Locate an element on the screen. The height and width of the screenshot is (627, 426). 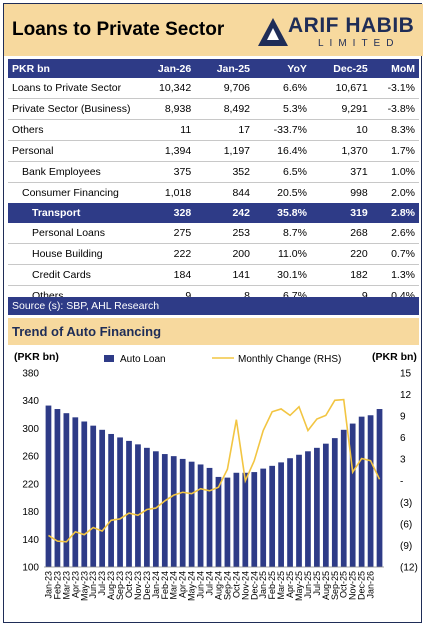
x-tick-label: Dec-23 is located at coordinates (147, 585).